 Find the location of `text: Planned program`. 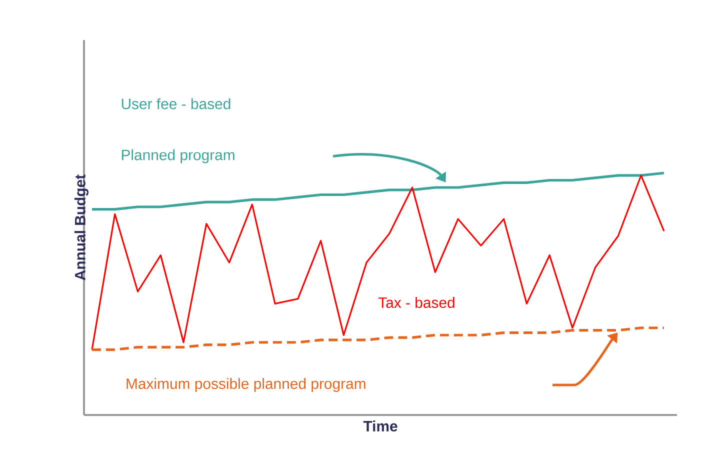

text: Planned program is located at coordinates (178, 156).